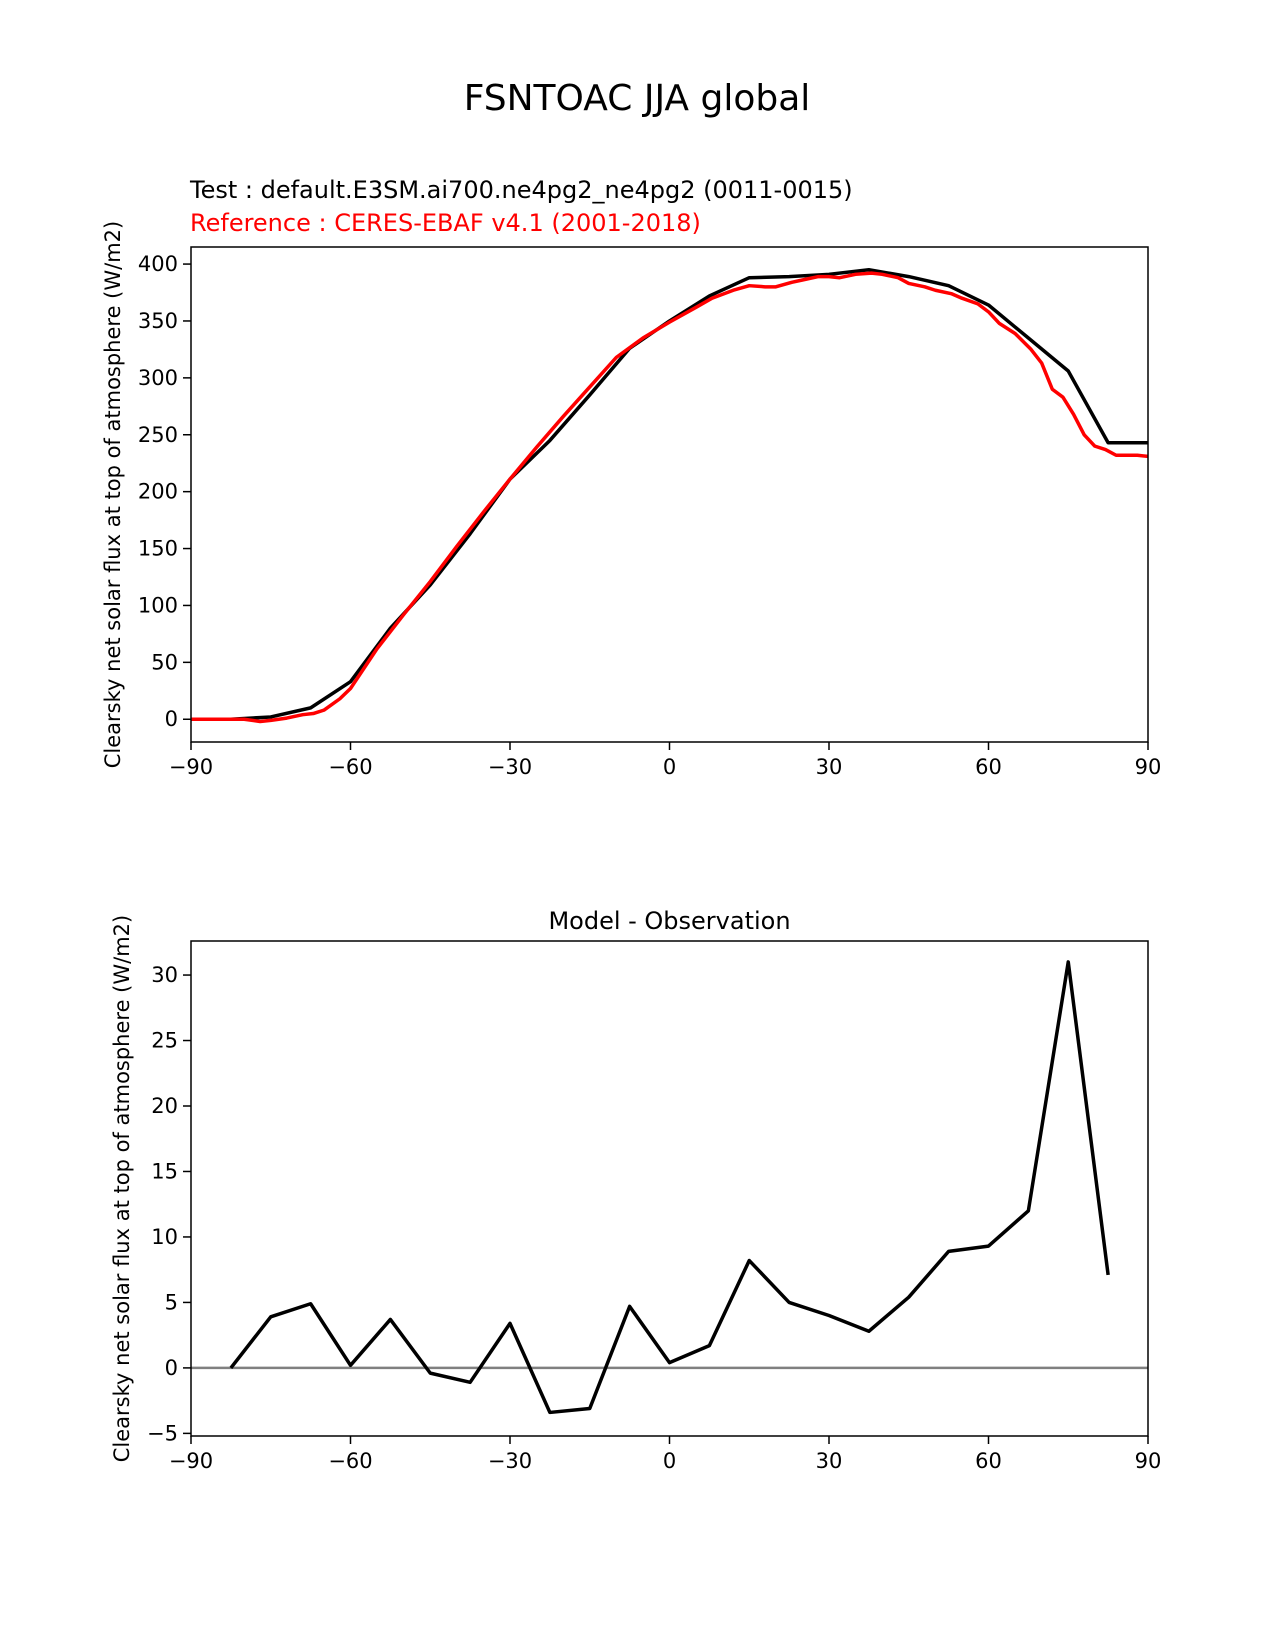 The image size is (1275, 1650). What do you see at coordinates (669, 921) in the screenshot?
I see `panel-title: Model - Observation` at bounding box center [669, 921].